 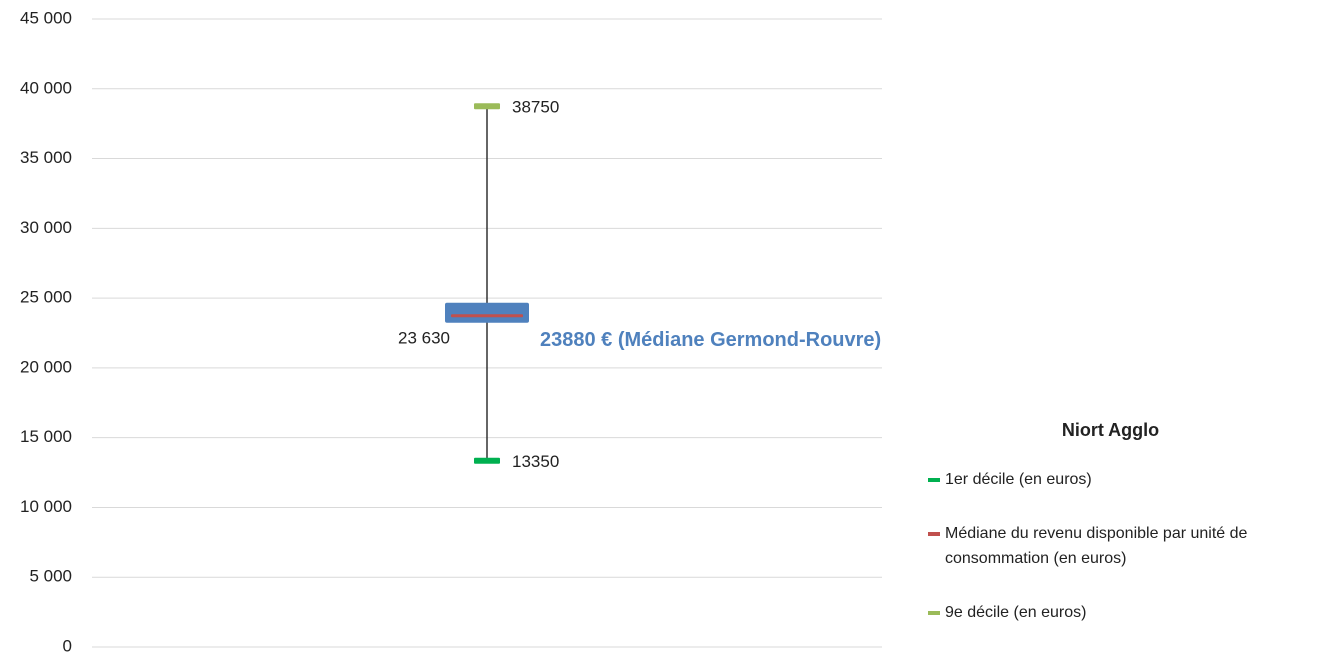 What do you see at coordinates (46, 157) in the screenshot?
I see `y-tick-label: 35 000` at bounding box center [46, 157].